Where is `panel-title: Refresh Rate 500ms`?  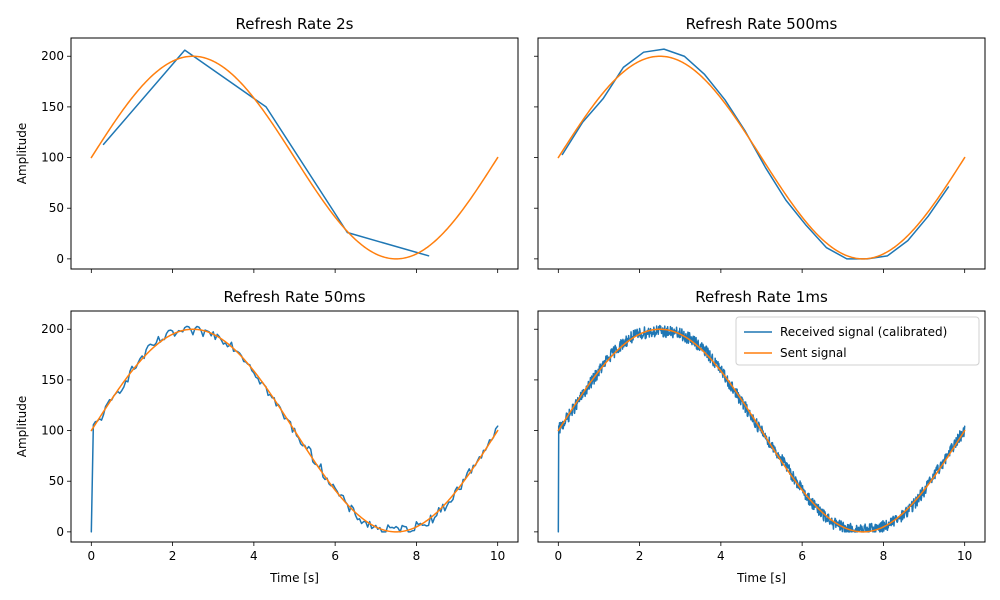
panel-title: Refresh Rate 500ms is located at coordinates (762, 24).